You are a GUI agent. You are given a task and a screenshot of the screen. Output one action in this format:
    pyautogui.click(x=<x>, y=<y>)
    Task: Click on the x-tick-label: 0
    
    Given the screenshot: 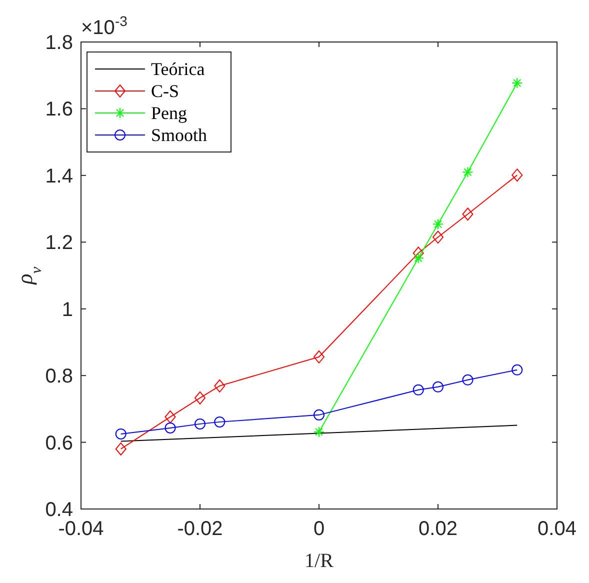 What is the action you would take?
    pyautogui.click(x=319, y=529)
    